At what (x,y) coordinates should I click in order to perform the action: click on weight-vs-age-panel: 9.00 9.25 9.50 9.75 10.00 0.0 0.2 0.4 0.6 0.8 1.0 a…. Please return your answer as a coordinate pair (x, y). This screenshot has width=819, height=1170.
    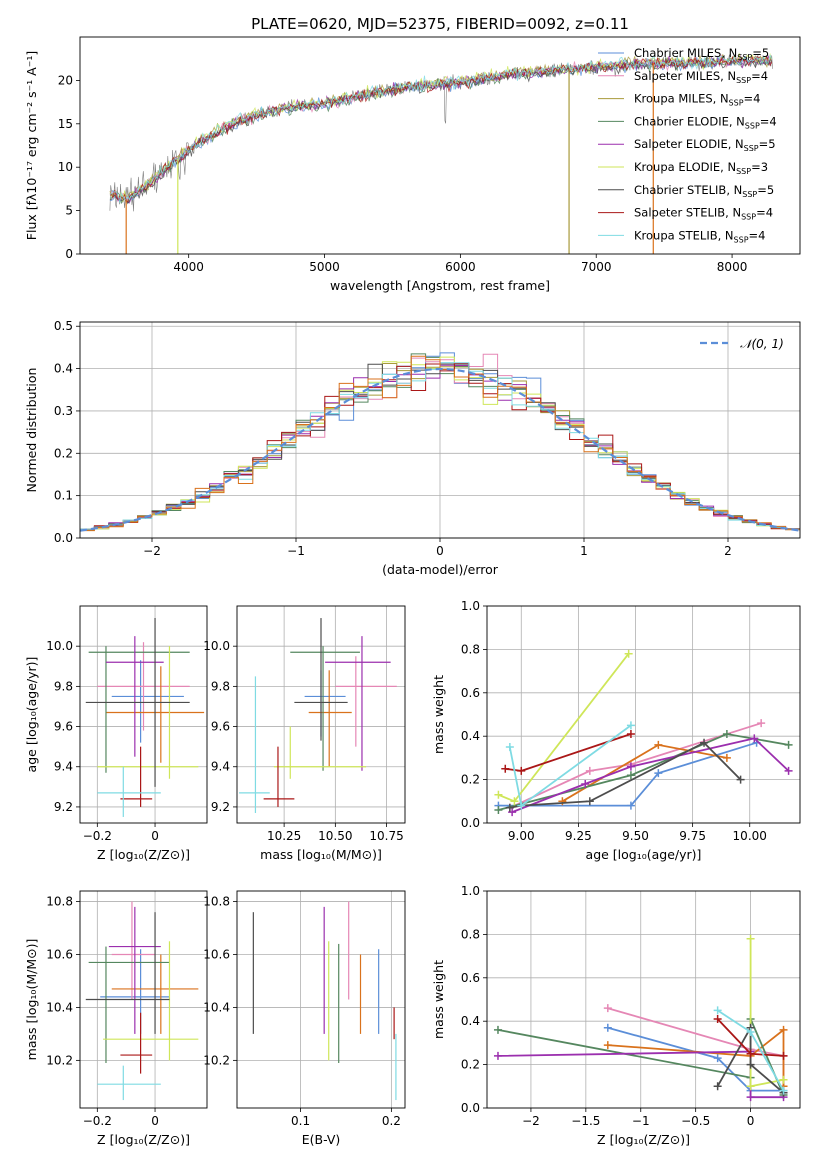
    Looking at the image, I should click on (616, 730).